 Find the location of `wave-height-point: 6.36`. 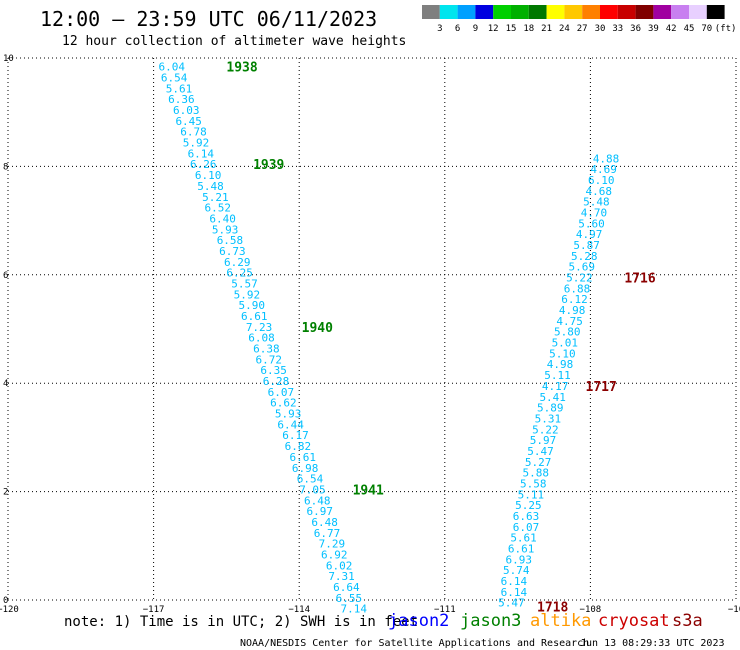

wave-height-point: 6.36 is located at coordinates (181, 99).